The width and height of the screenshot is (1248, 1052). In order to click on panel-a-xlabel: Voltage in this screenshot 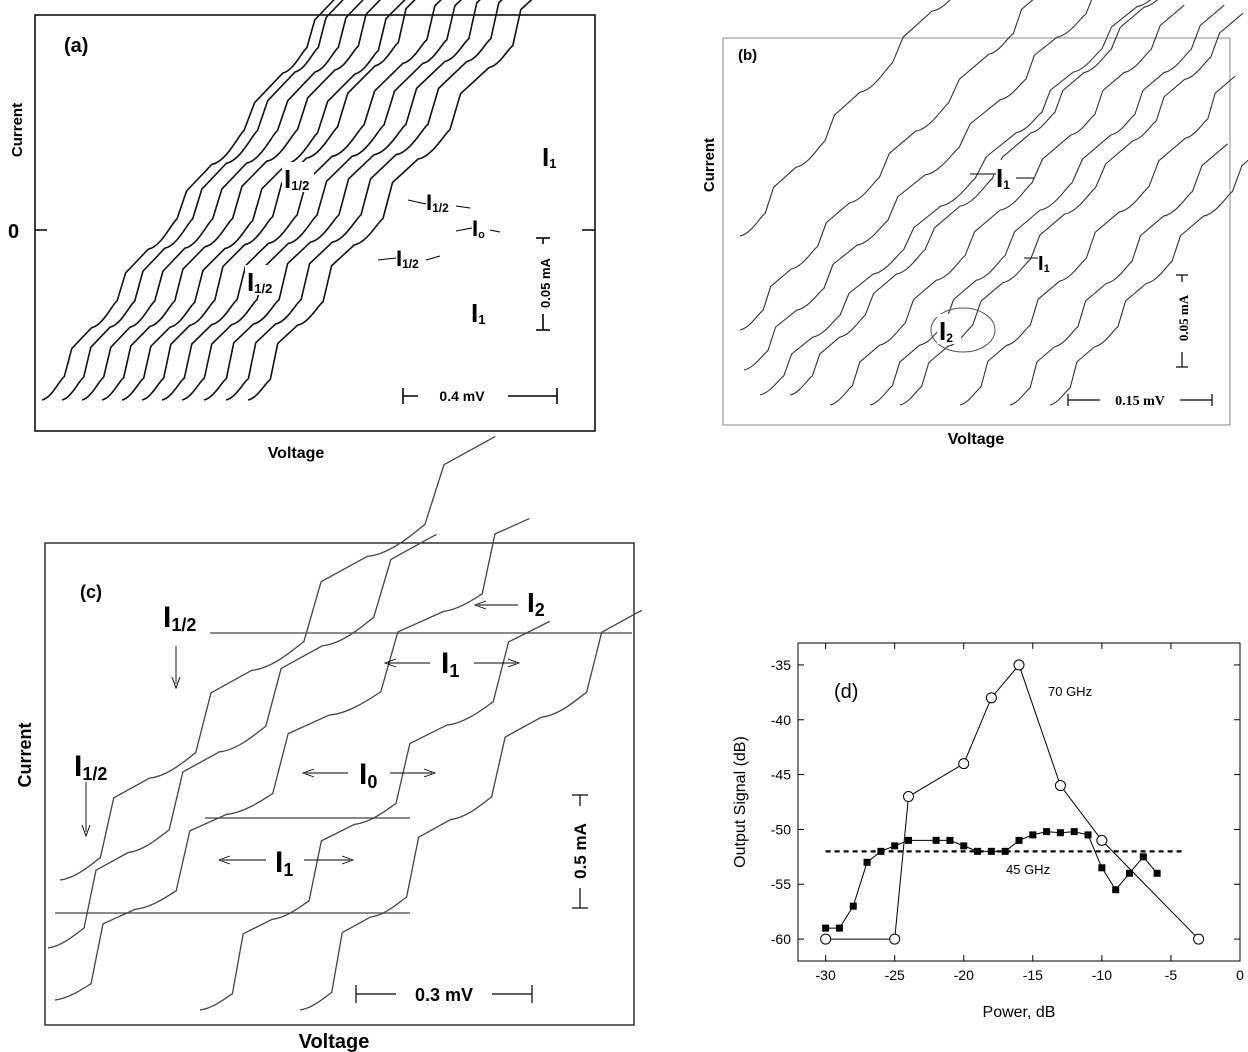, I will do `click(296, 453)`.